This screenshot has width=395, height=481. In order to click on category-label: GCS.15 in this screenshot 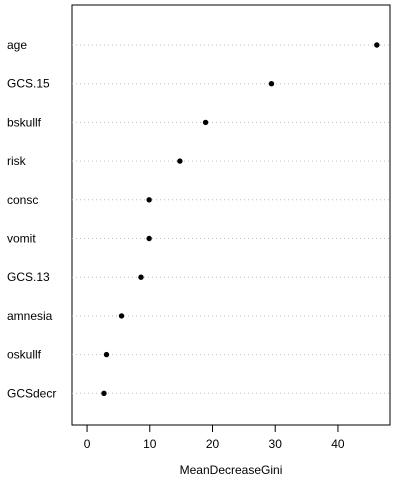, I will do `click(28, 84)`.